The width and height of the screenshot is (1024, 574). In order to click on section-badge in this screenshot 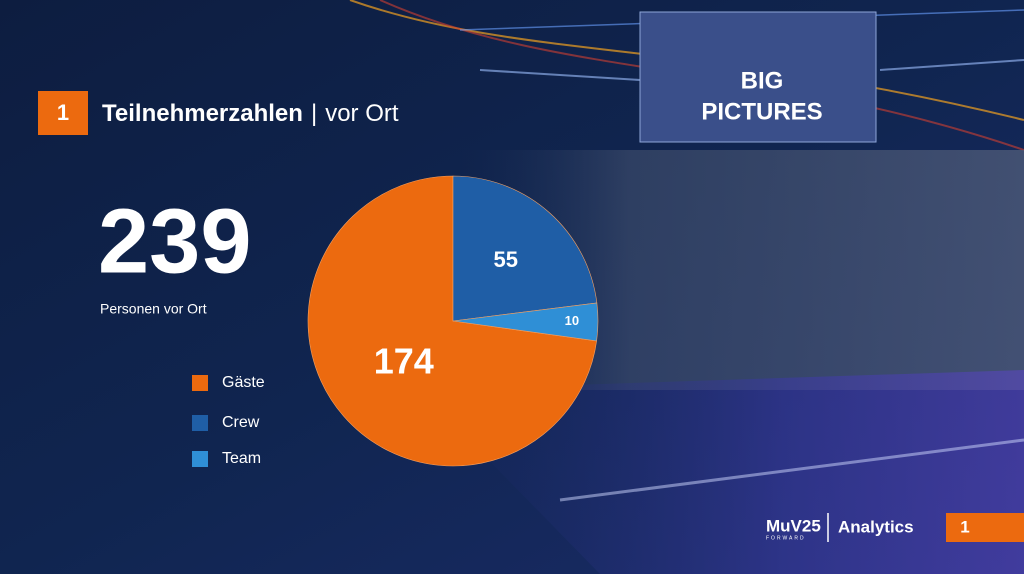, I will do `click(63, 113)`.